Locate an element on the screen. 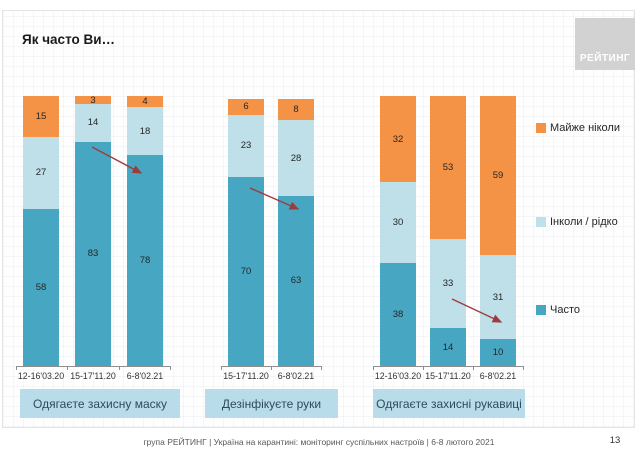  bar-value-label: 18 is located at coordinates (145, 131).